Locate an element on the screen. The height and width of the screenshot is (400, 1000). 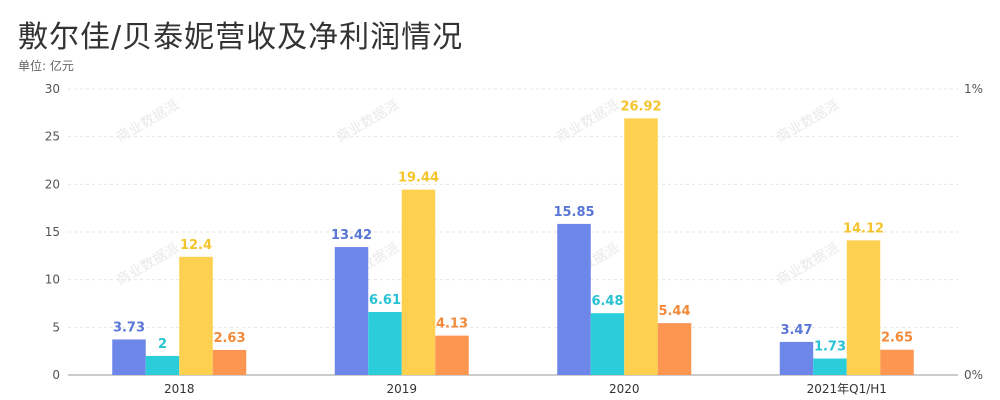
x-axis-categories: 2018 2019 2020 2021年Q1/H1 is located at coordinates (525, 389).